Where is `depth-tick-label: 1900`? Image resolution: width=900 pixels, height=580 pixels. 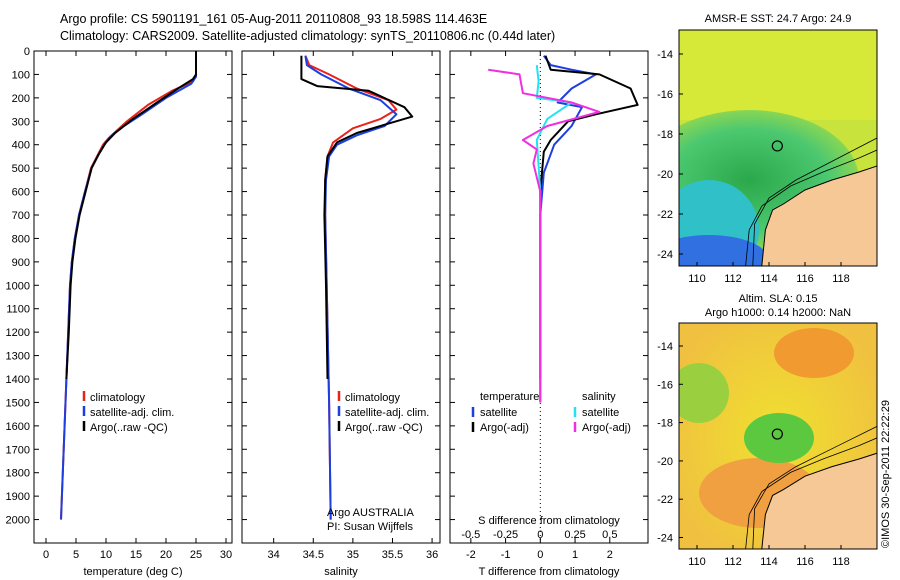
depth-tick-label: 1900 is located at coordinates (18, 497).